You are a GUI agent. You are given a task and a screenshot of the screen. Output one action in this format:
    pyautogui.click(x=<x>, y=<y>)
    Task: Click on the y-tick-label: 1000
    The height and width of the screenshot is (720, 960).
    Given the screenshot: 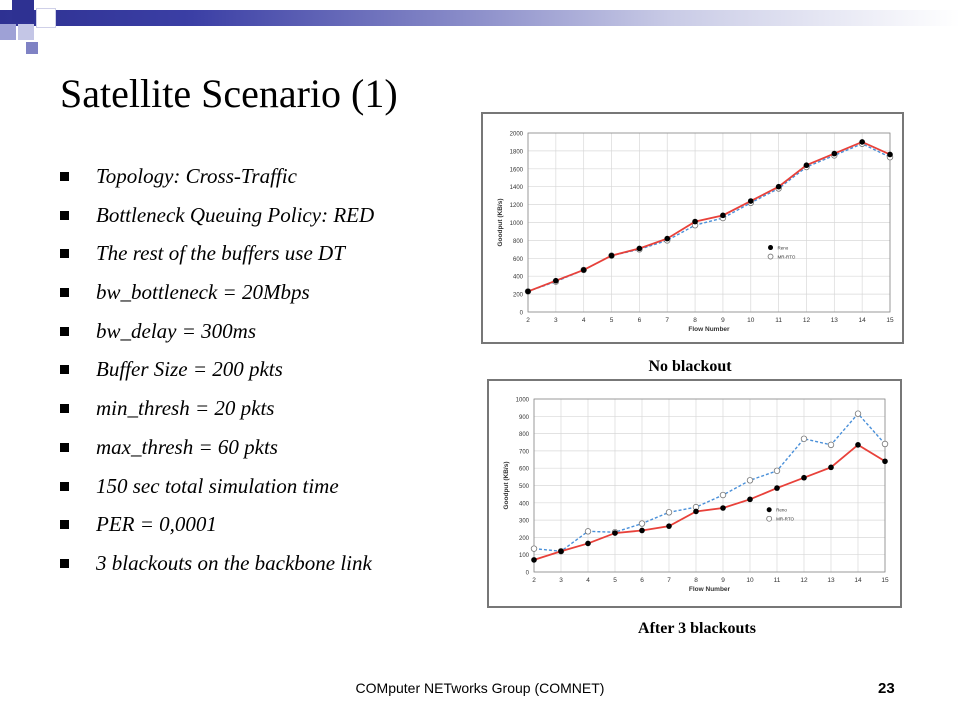 What is the action you would take?
    pyautogui.click(x=517, y=224)
    